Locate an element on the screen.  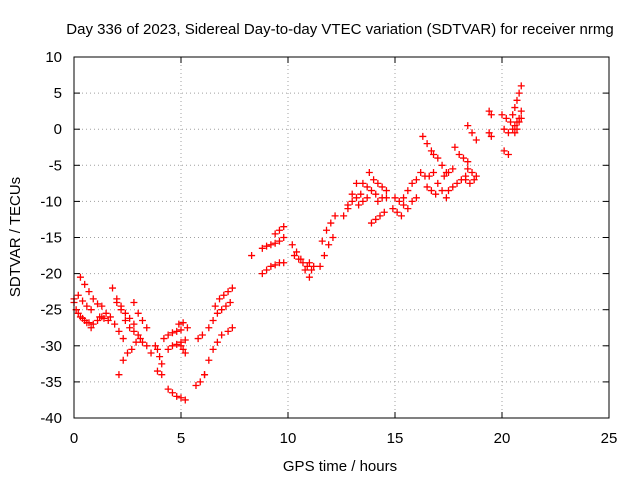
y-tick-label: 5 is located at coordinates (58, 93).